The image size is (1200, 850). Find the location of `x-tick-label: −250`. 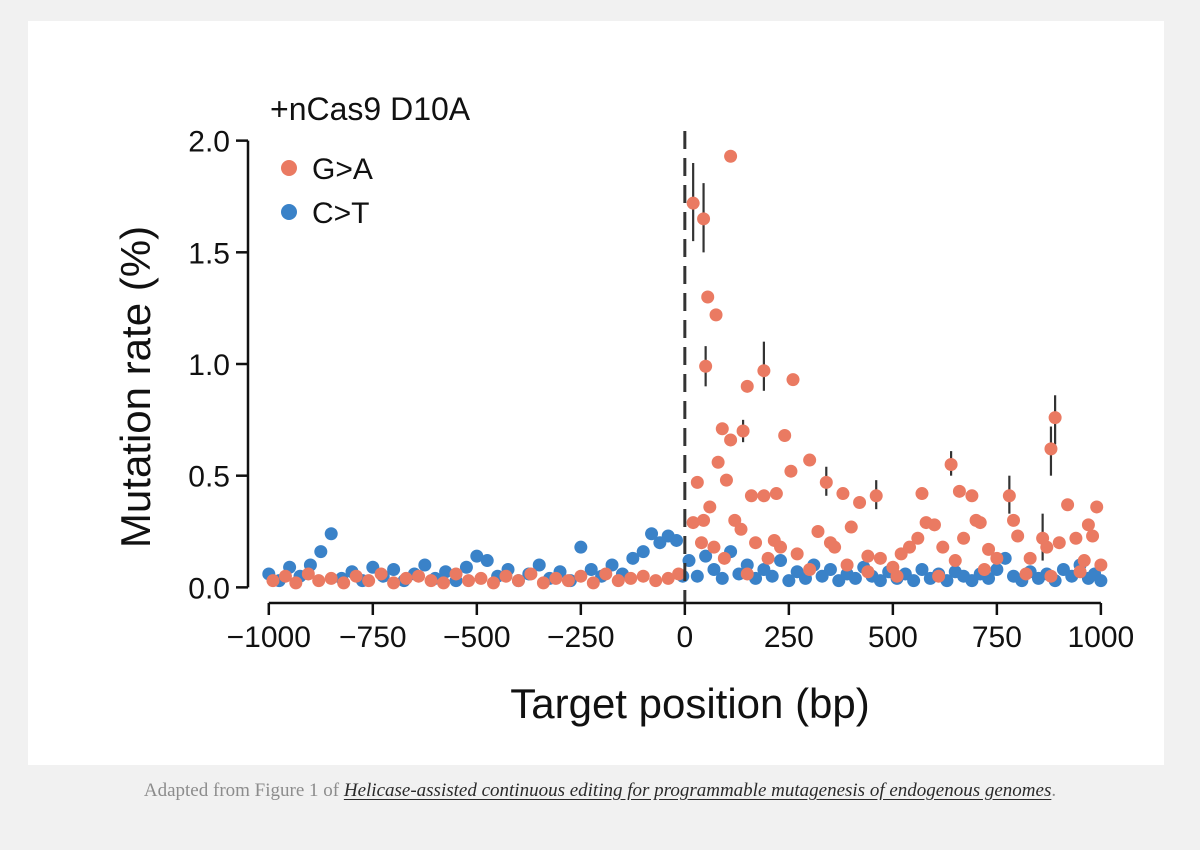

x-tick-label: −250 is located at coordinates (581, 637).